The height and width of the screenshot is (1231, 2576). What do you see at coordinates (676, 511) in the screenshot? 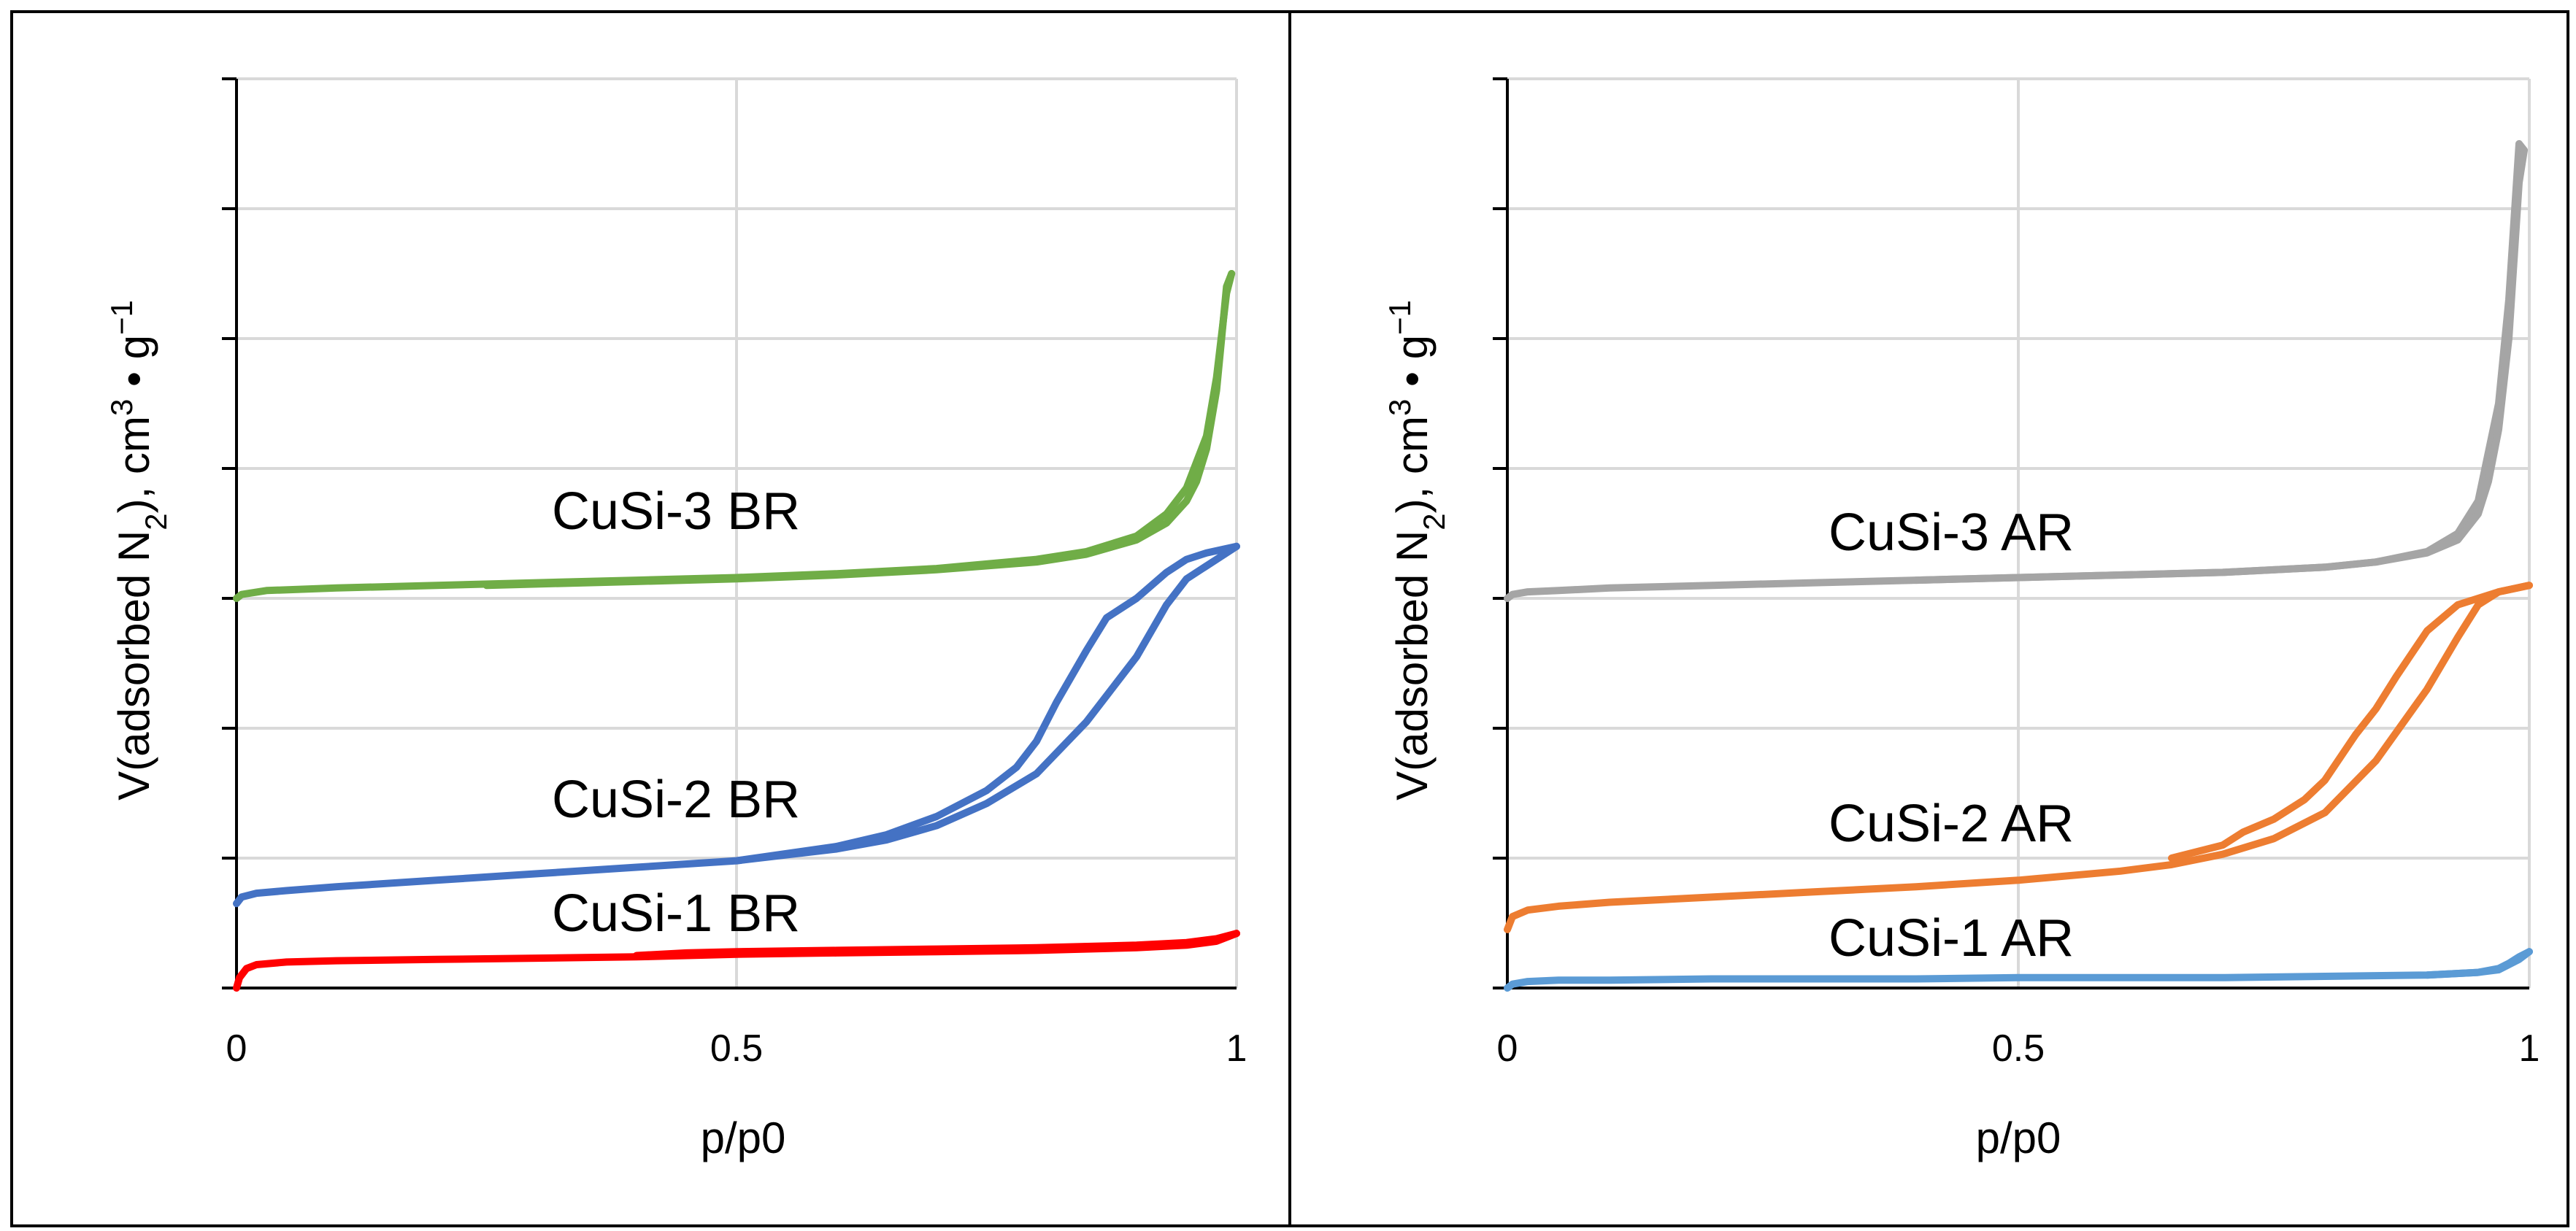
I see `annotation-cusi-3-br: CuSi-3 BR` at bounding box center [676, 511].